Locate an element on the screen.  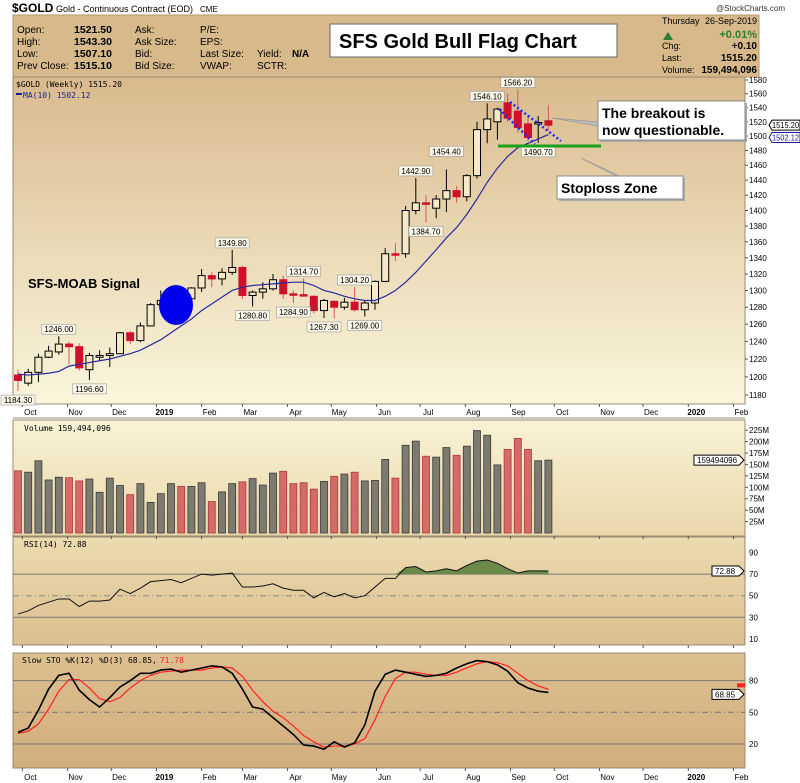
ma-tag: 1502.12 is located at coordinates (784, 138).